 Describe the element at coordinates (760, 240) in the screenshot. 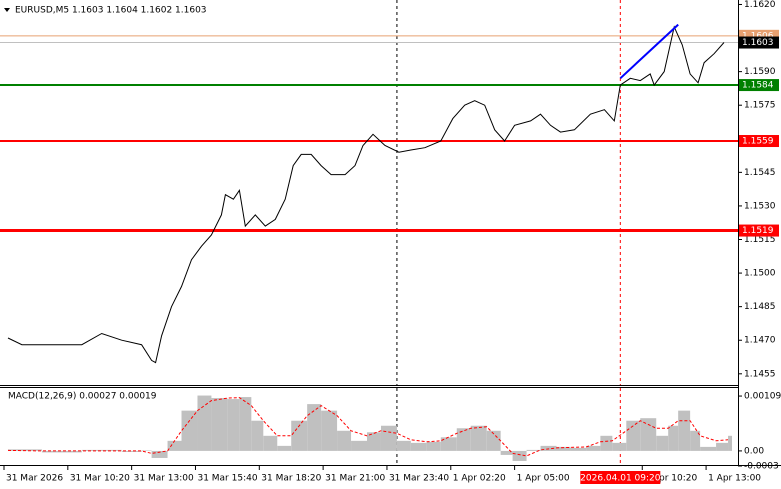

I see `y-tick-label: 1.1515` at that location.